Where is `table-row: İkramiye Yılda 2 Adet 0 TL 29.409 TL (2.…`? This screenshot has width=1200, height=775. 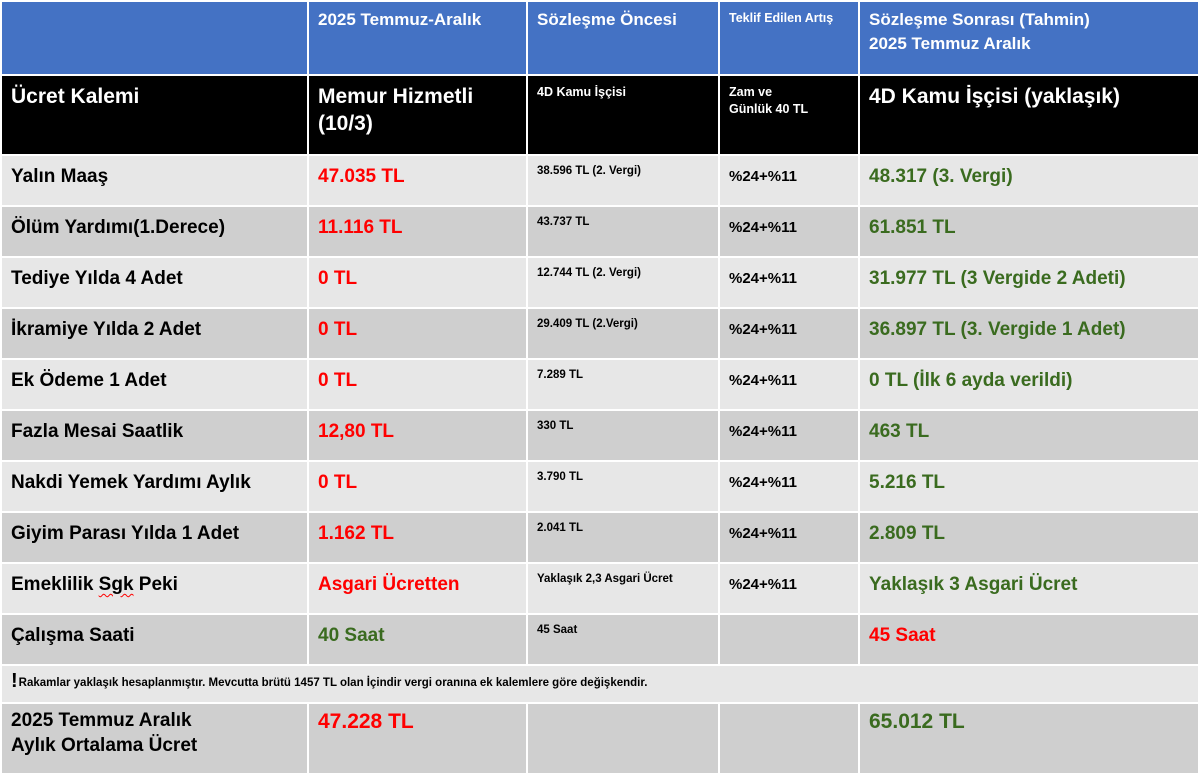 table-row: İkramiye Yılda 2 Adet 0 TL 29.409 TL (2.… is located at coordinates (600, 333).